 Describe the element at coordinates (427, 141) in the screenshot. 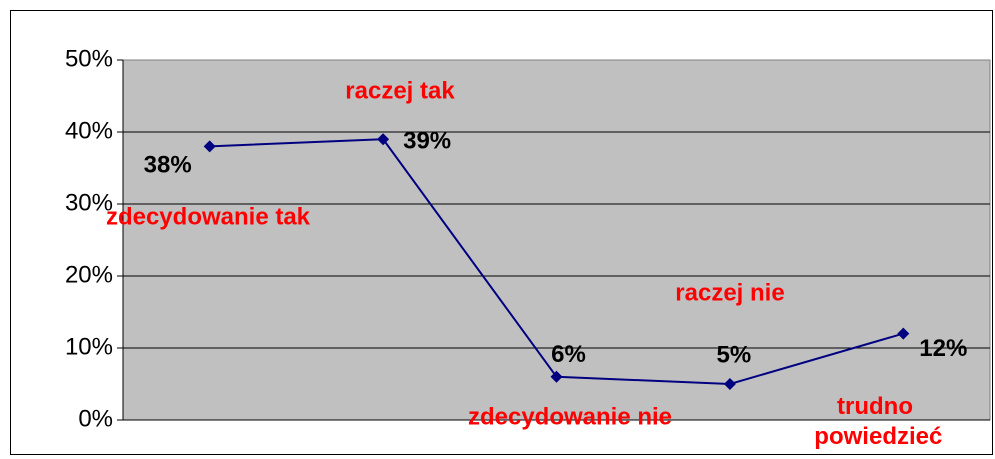

I see `value-label: 39%` at that location.